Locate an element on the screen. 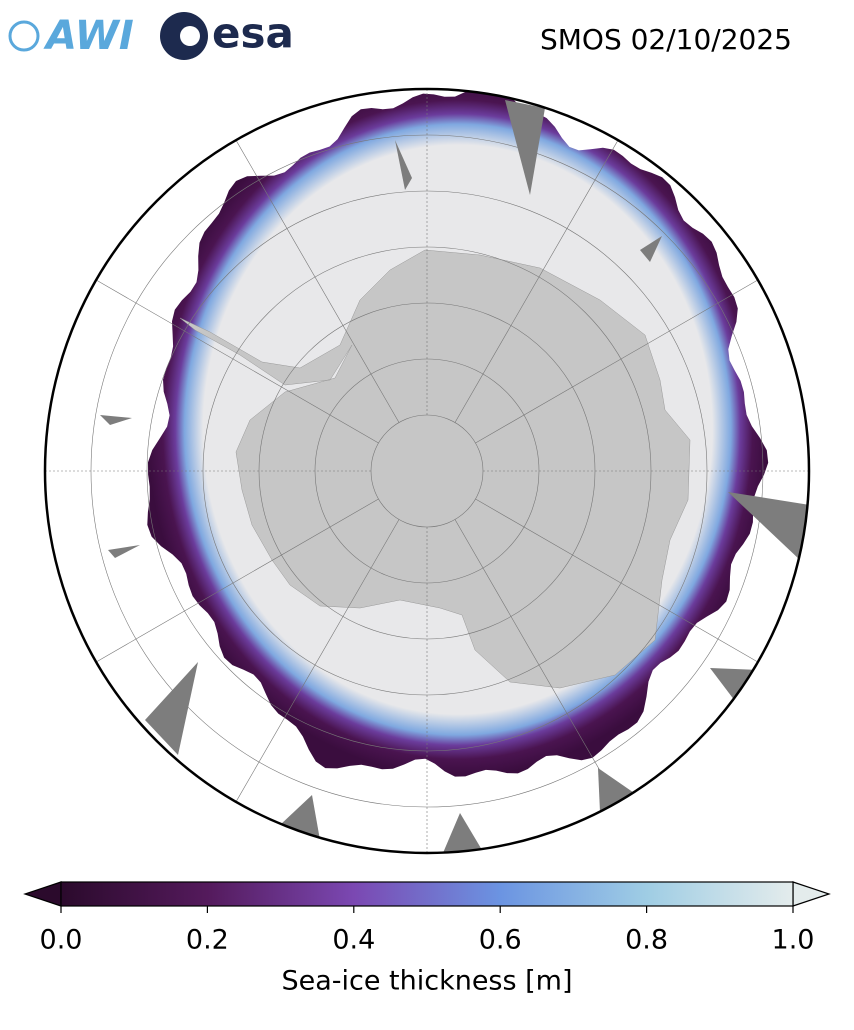 The height and width of the screenshot is (1030, 854). colorbar-gradient is located at coordinates (427, 894).